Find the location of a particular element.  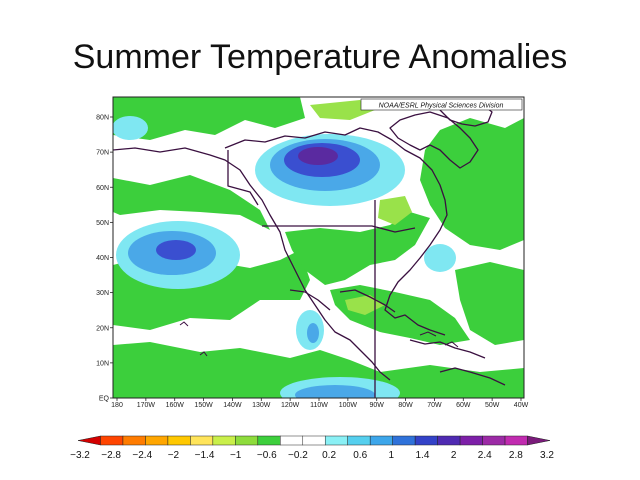

border-us-canada is located at coordinates (339, 229).